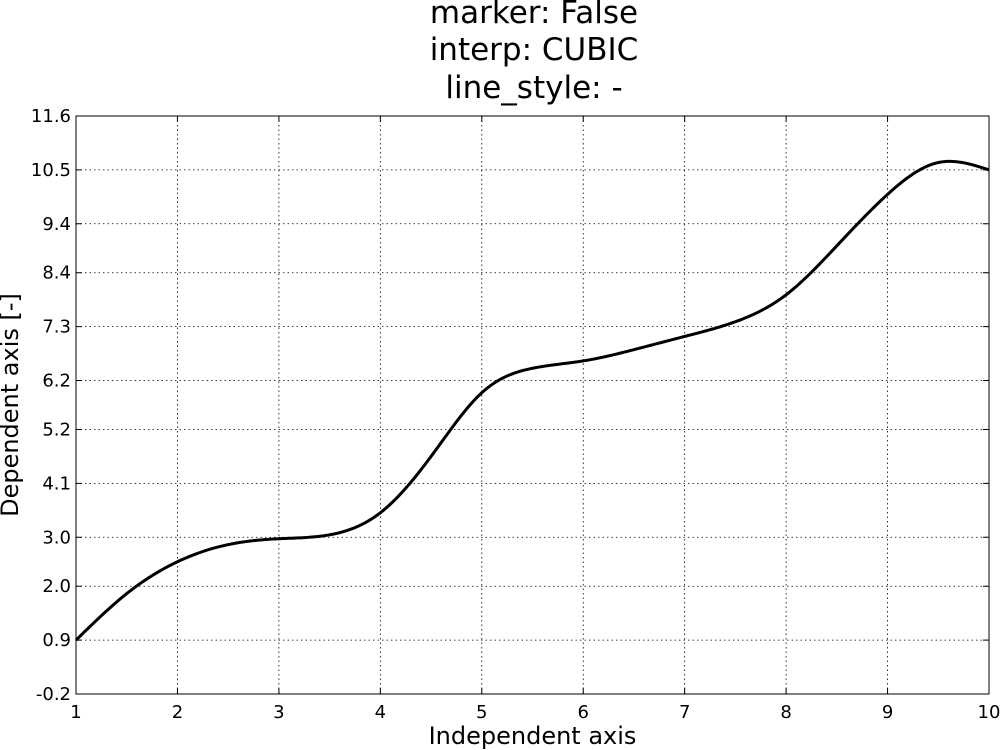  Describe the element at coordinates (177, 712) in the screenshot. I see `x-tick-label: 2` at that location.